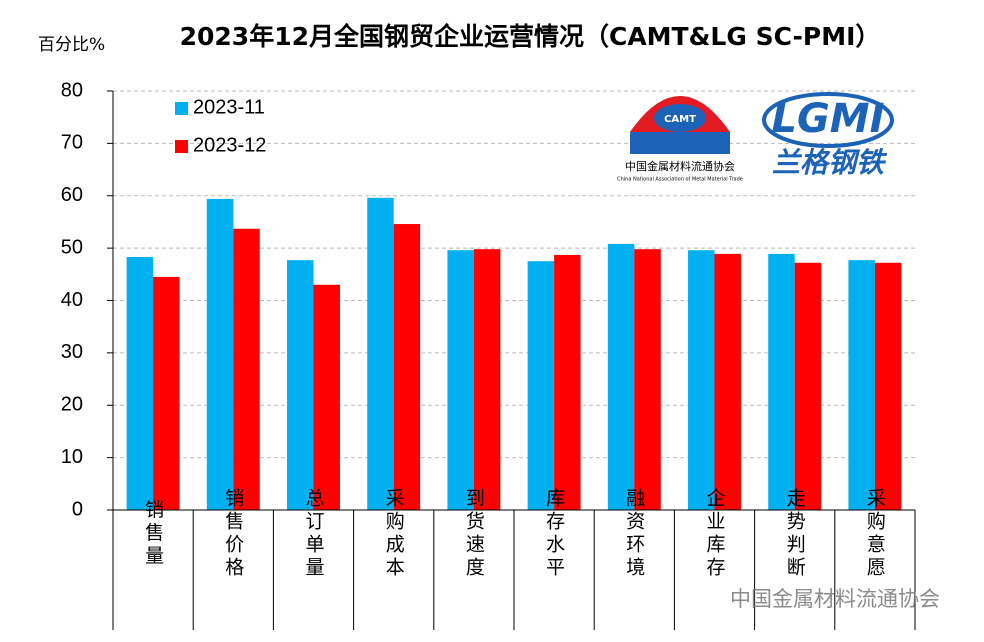 This screenshot has height=642, width=984. I want to click on y-tick-label: 20, so click(72, 405).